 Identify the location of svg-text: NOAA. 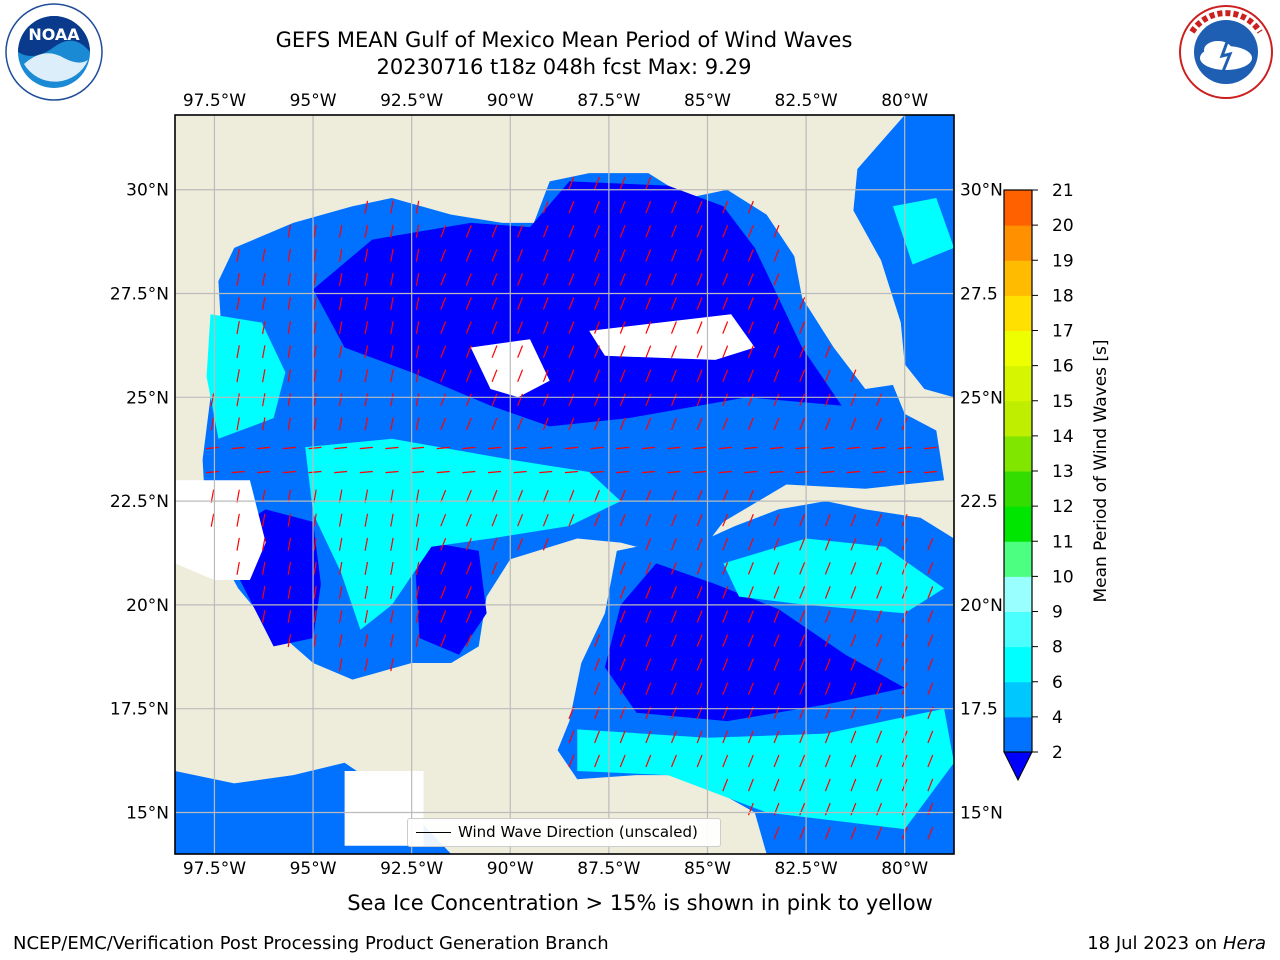
(54, 34).